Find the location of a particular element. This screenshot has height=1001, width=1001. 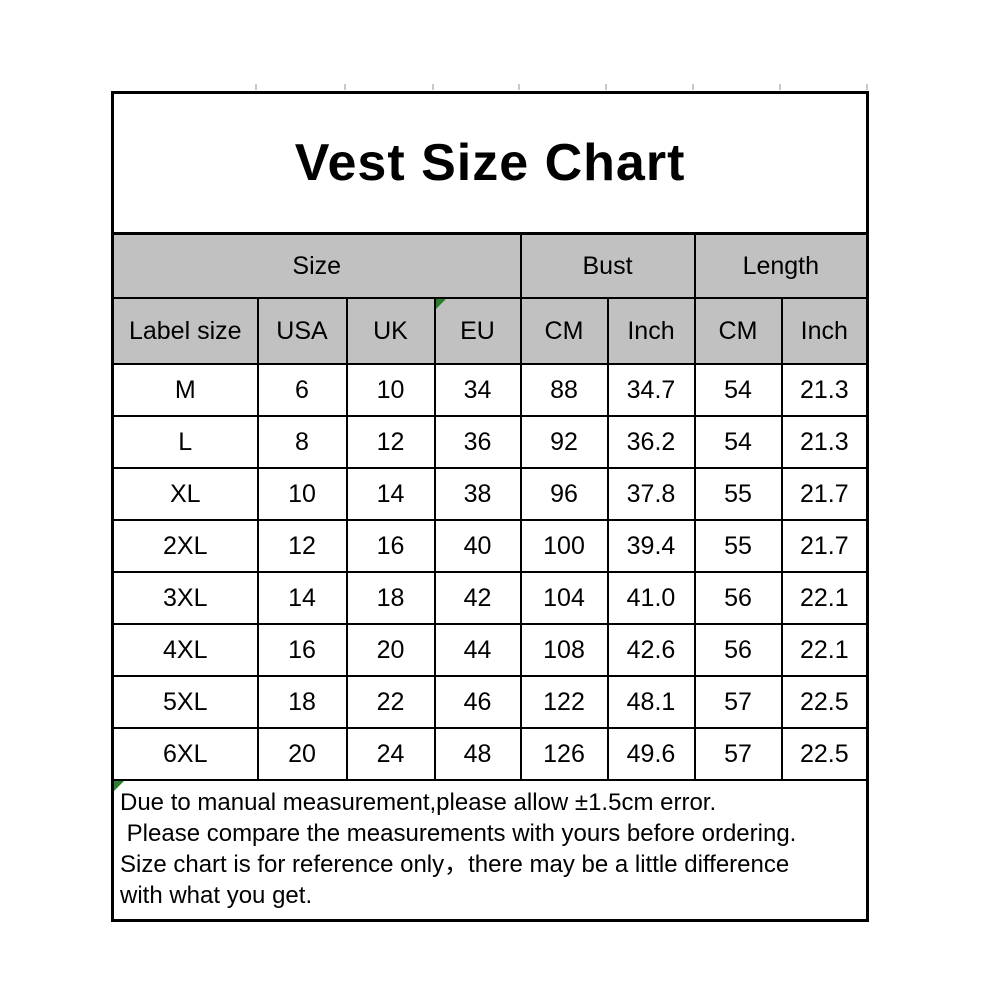

gridline-ticks-top is located at coordinates (500, 87).